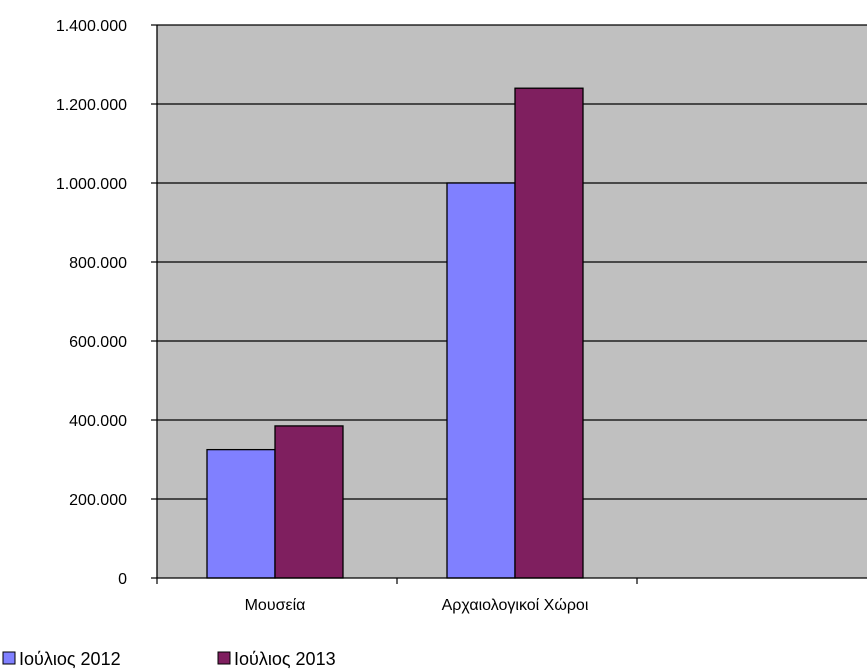  Describe the element at coordinates (91, 184) in the screenshot. I see `y-tick-label: 1.000.000` at that location.